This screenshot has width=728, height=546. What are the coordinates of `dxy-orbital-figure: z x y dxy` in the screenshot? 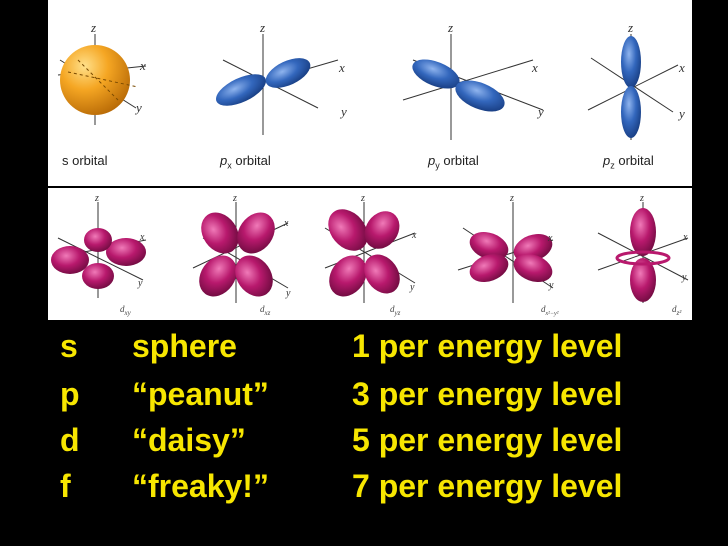 It's located at (113, 254).